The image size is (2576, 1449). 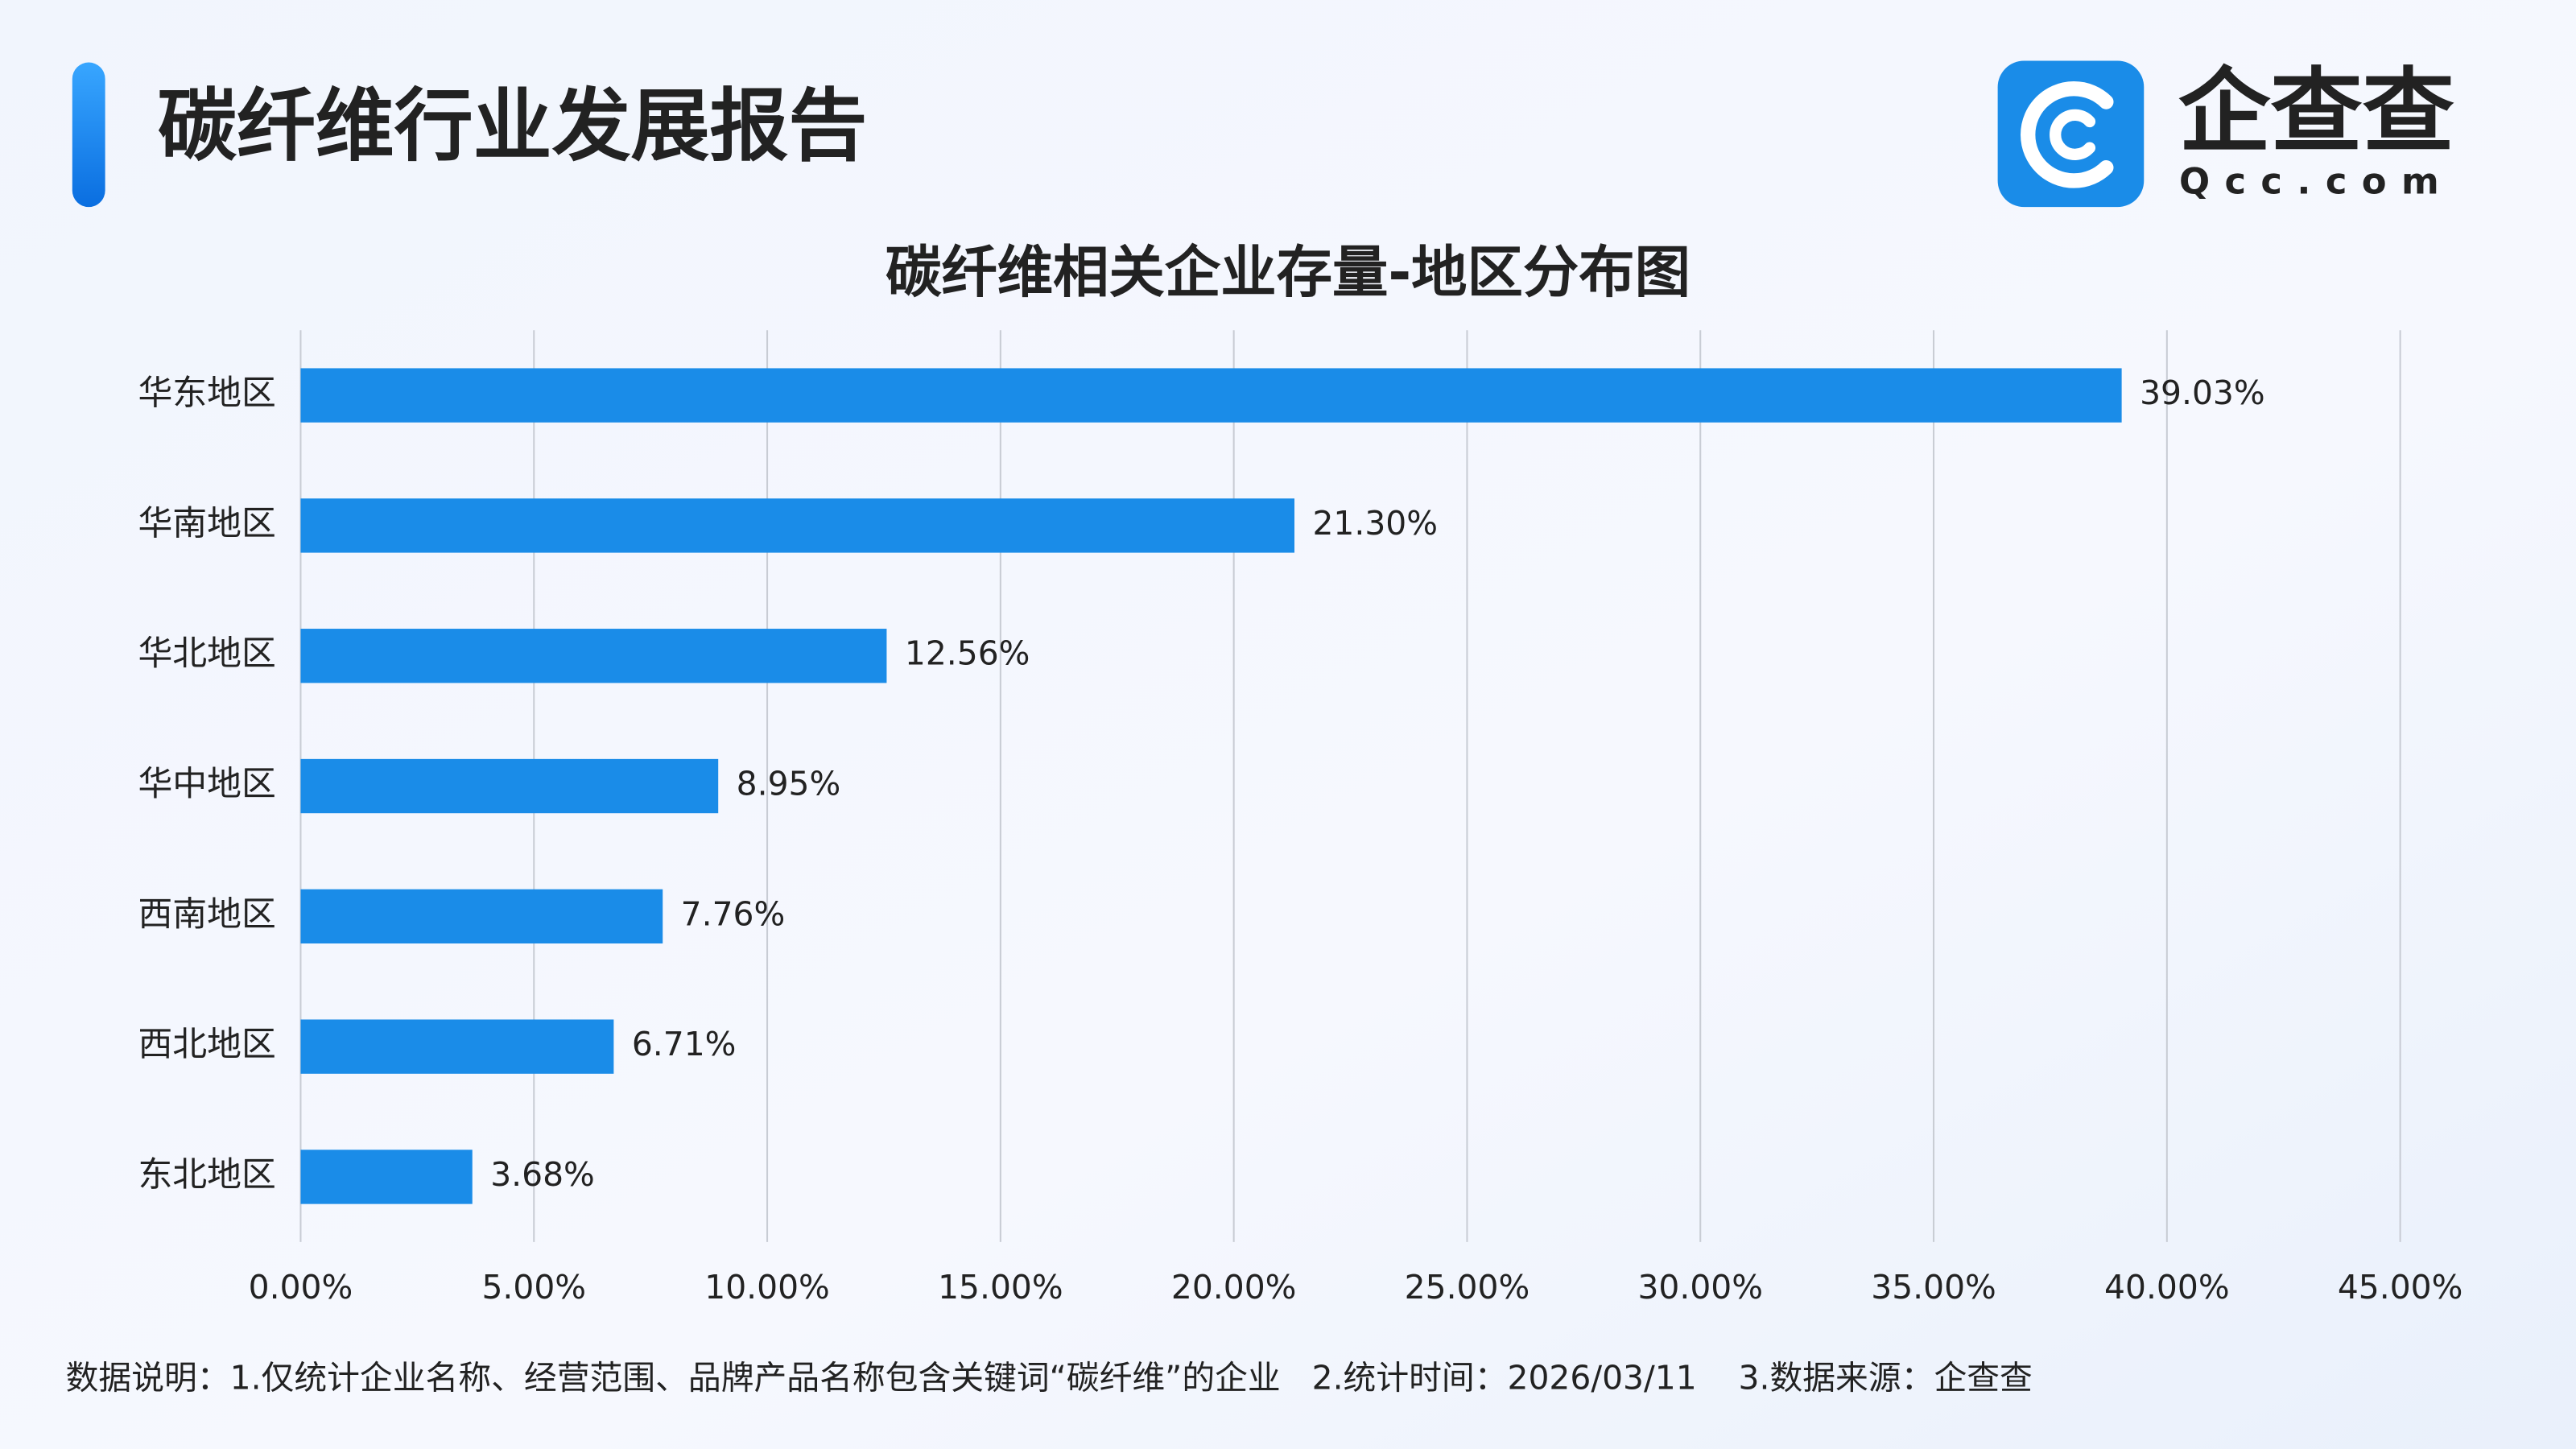 I want to click on x-tick-label: 0.00%, so click(x=301, y=1287).